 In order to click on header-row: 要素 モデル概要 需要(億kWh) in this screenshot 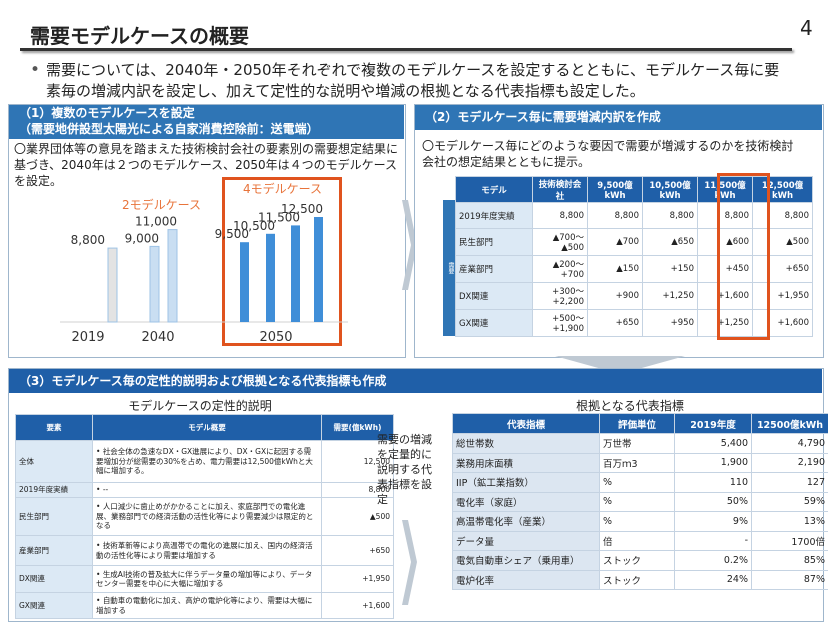, I will do `click(204, 427)`.